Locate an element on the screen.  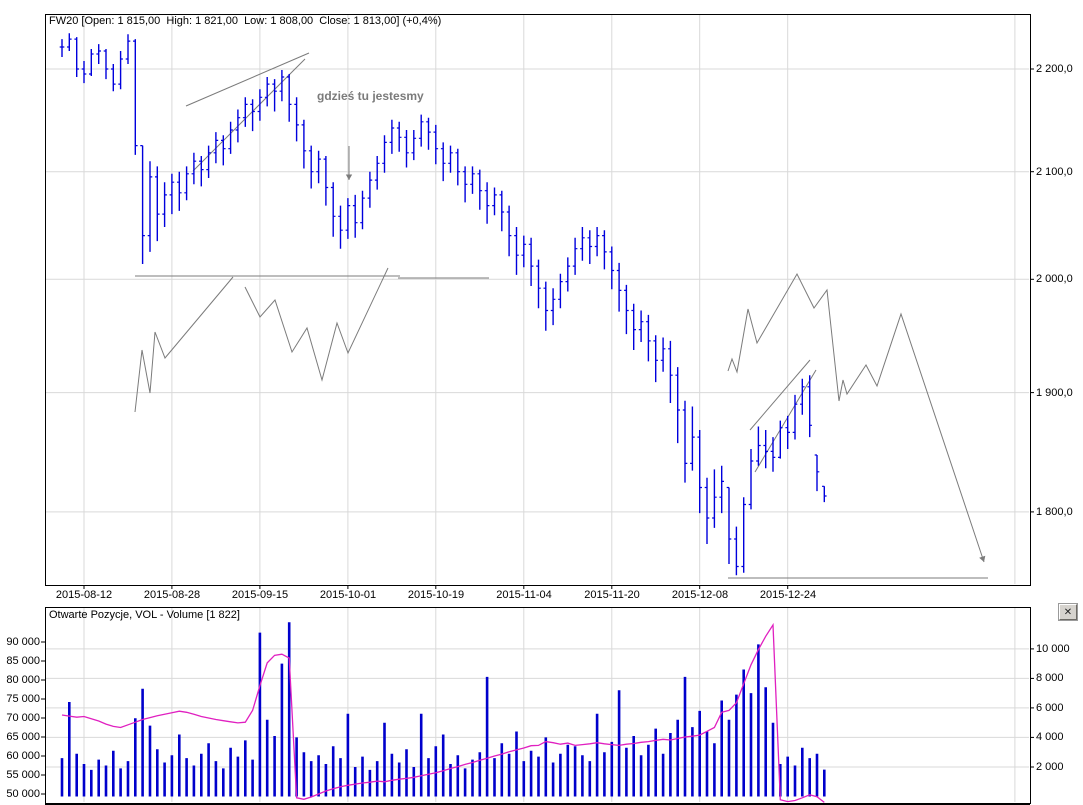
volume-axis-label: 8 000 is located at coordinates (1050, 678).